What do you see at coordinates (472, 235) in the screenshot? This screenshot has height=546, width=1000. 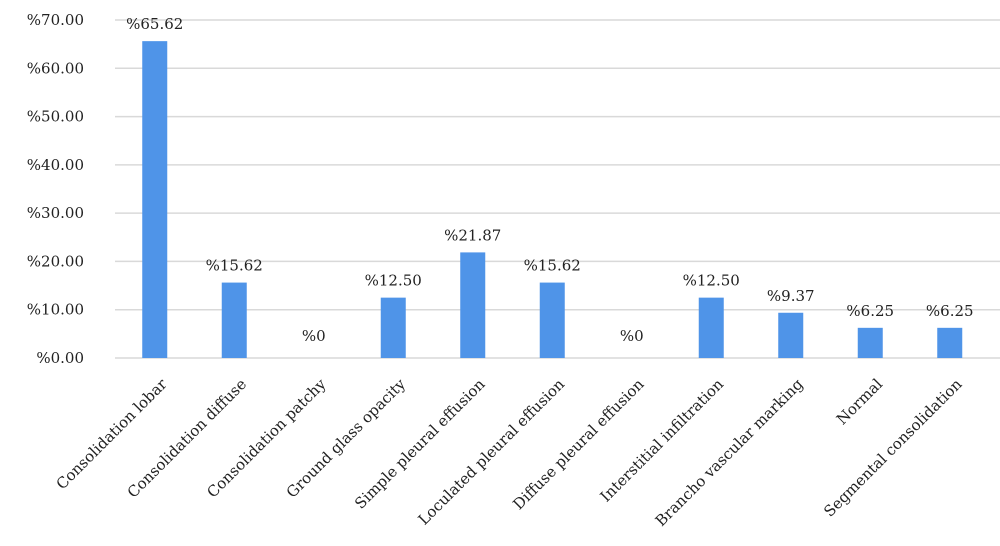 I see `data-label: %21.87` at bounding box center [472, 235].